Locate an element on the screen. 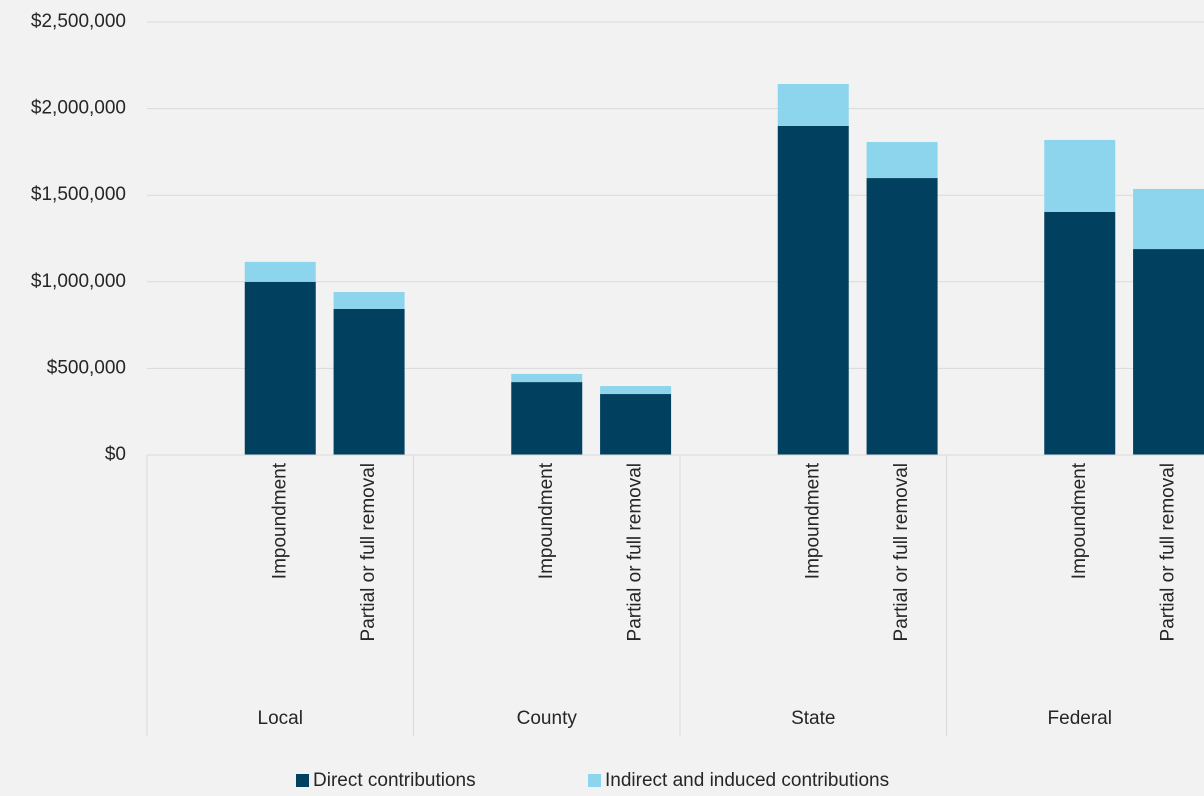 This screenshot has height=796, width=1204. group-label: County is located at coordinates (547, 718).